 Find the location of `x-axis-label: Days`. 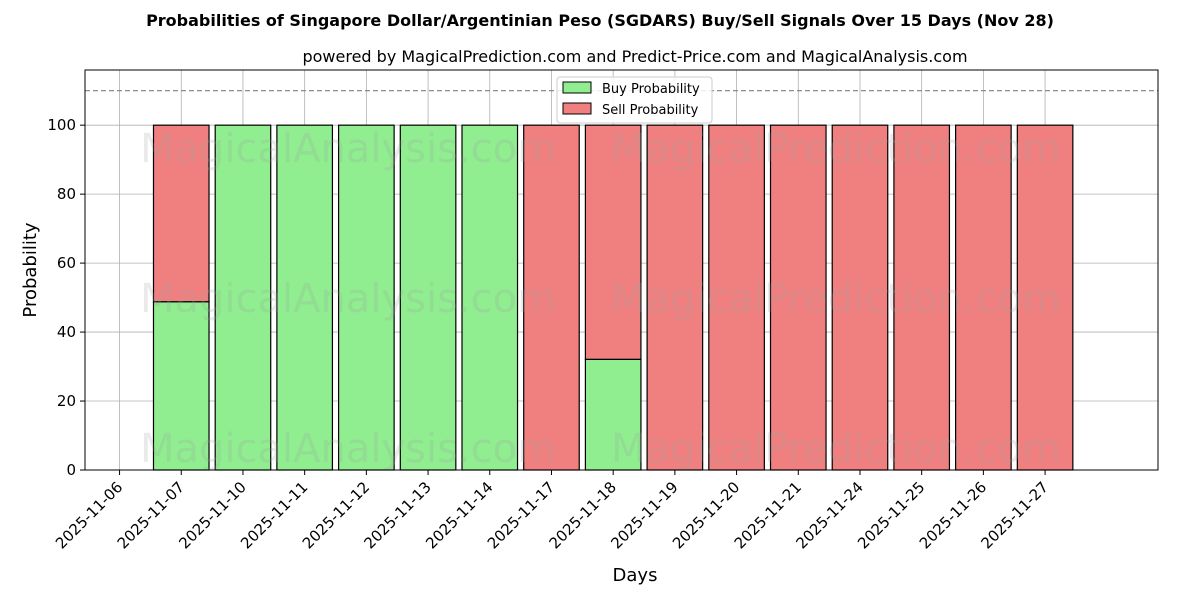

x-axis-label: Days is located at coordinates (635, 575).